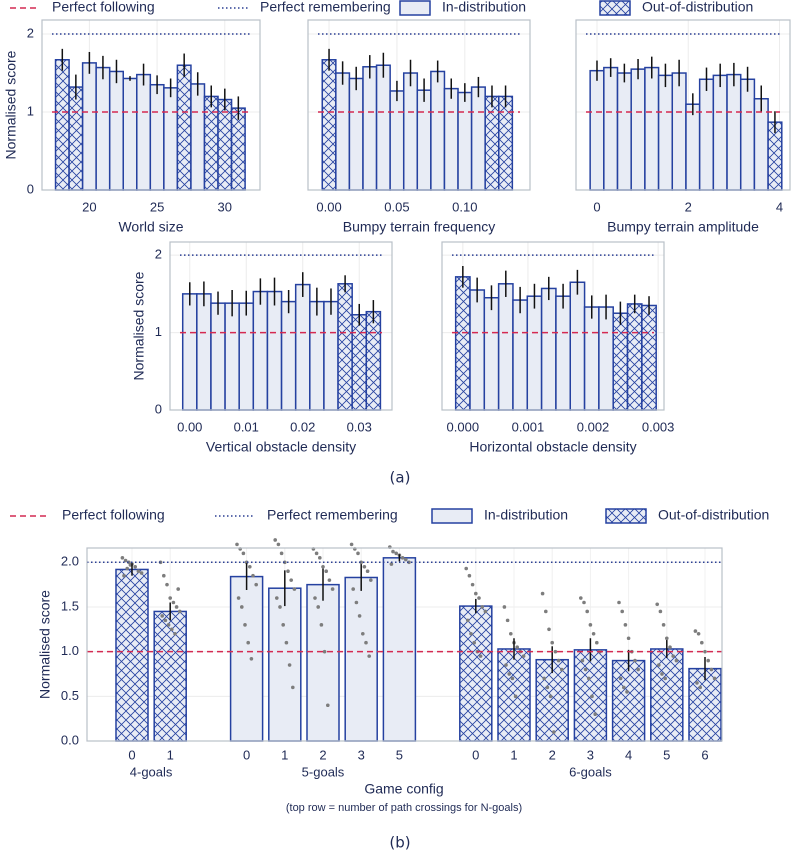  I want to click on legend-label: Perfect following, so click(103, 7).